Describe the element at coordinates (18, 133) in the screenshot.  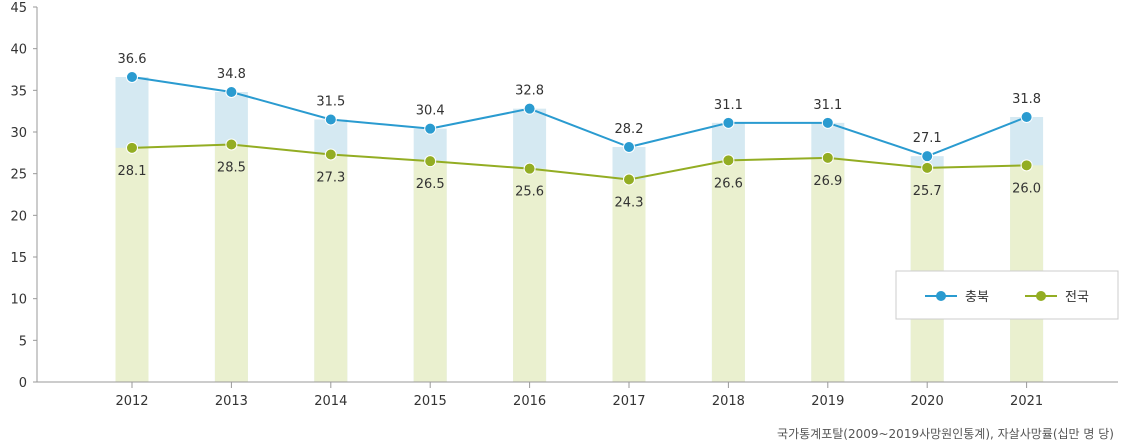
I see `y-tick-label-6: 30` at that location.